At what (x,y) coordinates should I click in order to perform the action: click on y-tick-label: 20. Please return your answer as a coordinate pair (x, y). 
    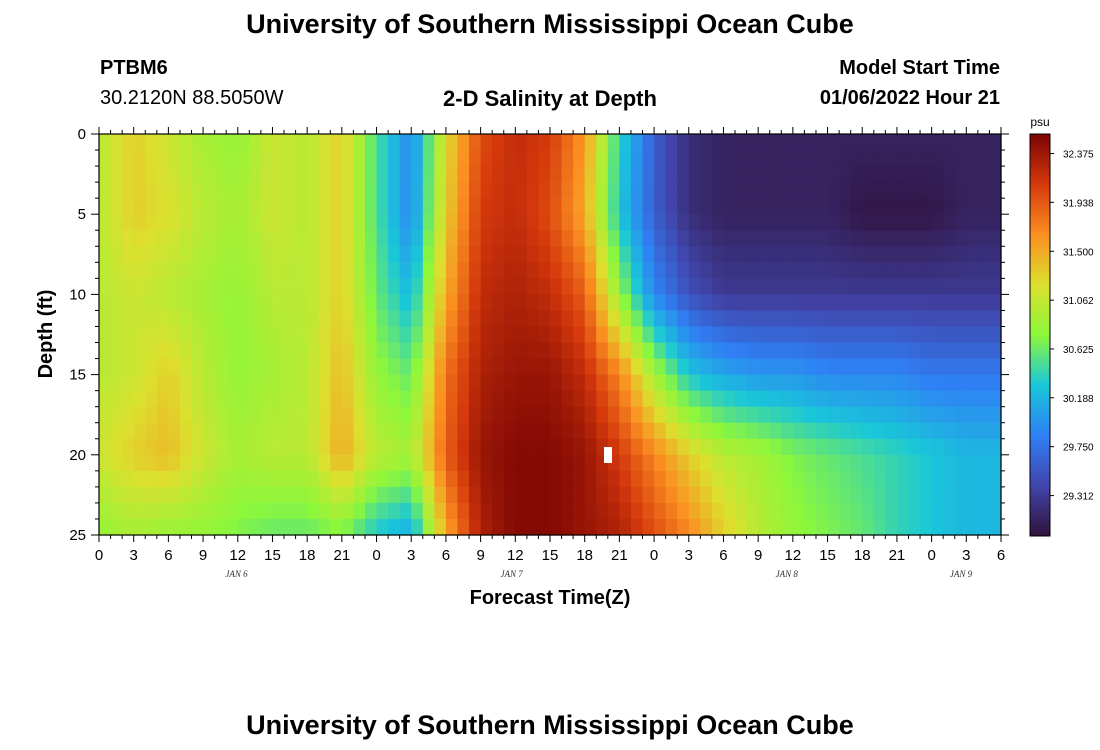
    Looking at the image, I should click on (77, 455).